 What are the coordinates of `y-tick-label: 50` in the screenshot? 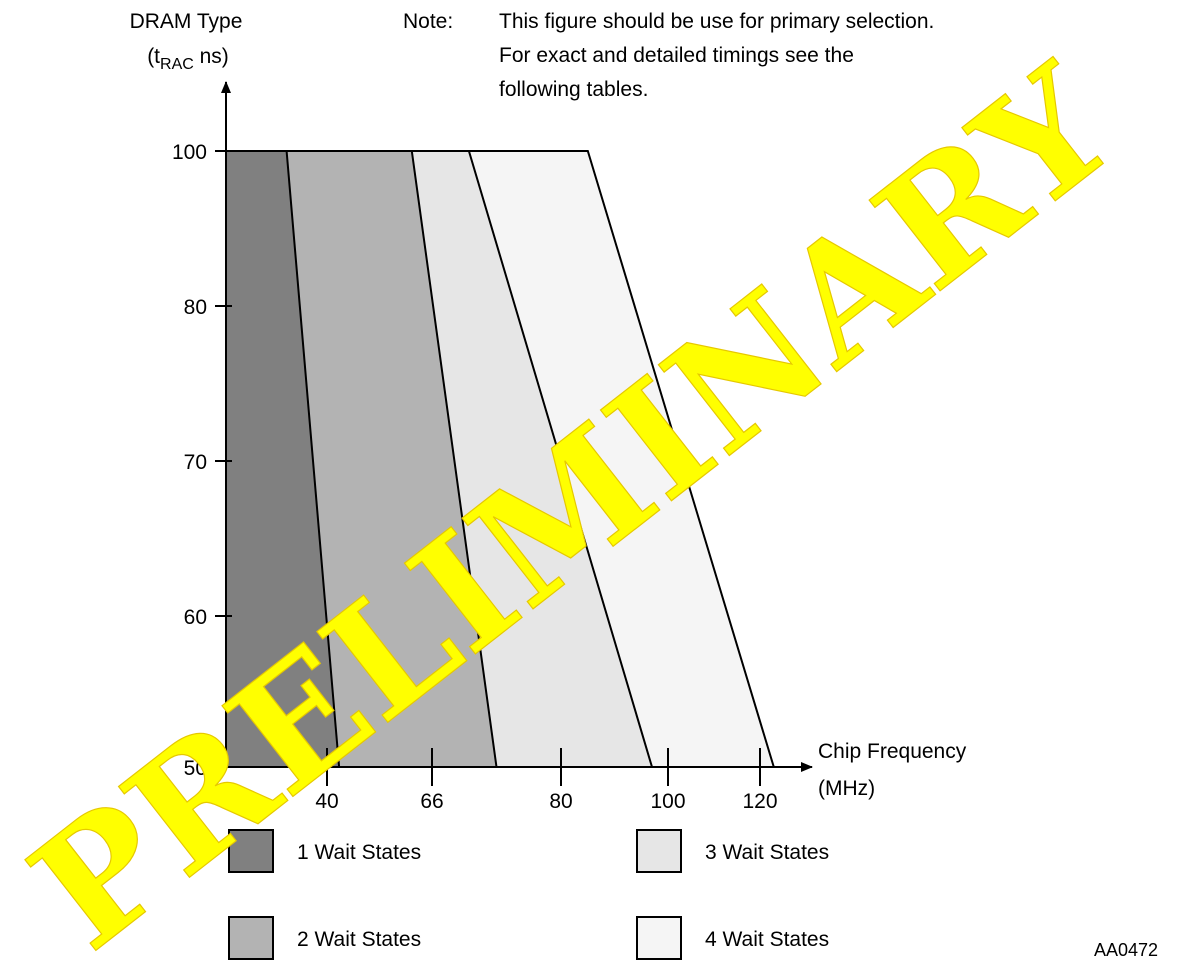 It's located at (195, 768).